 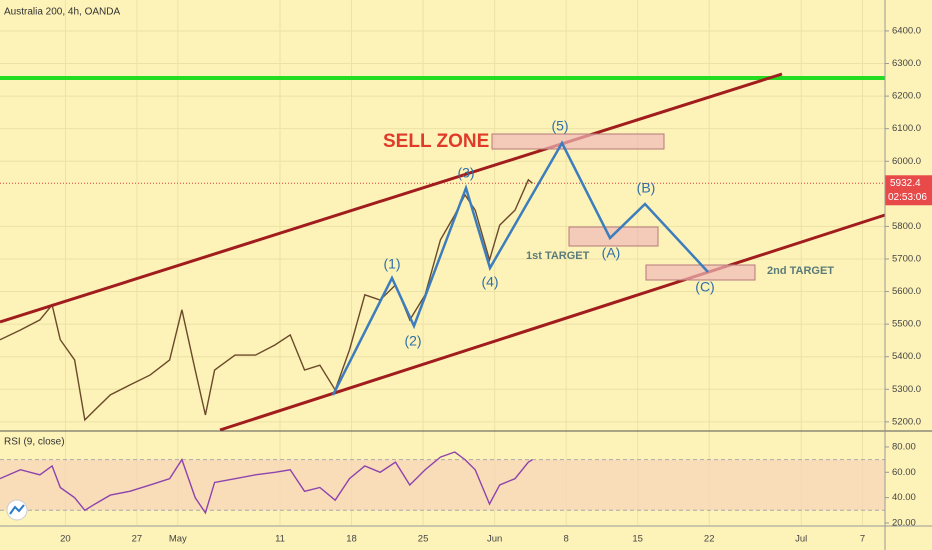 What do you see at coordinates (906, 258) in the screenshot?
I see `y-tick-label: 5700.0` at bounding box center [906, 258].